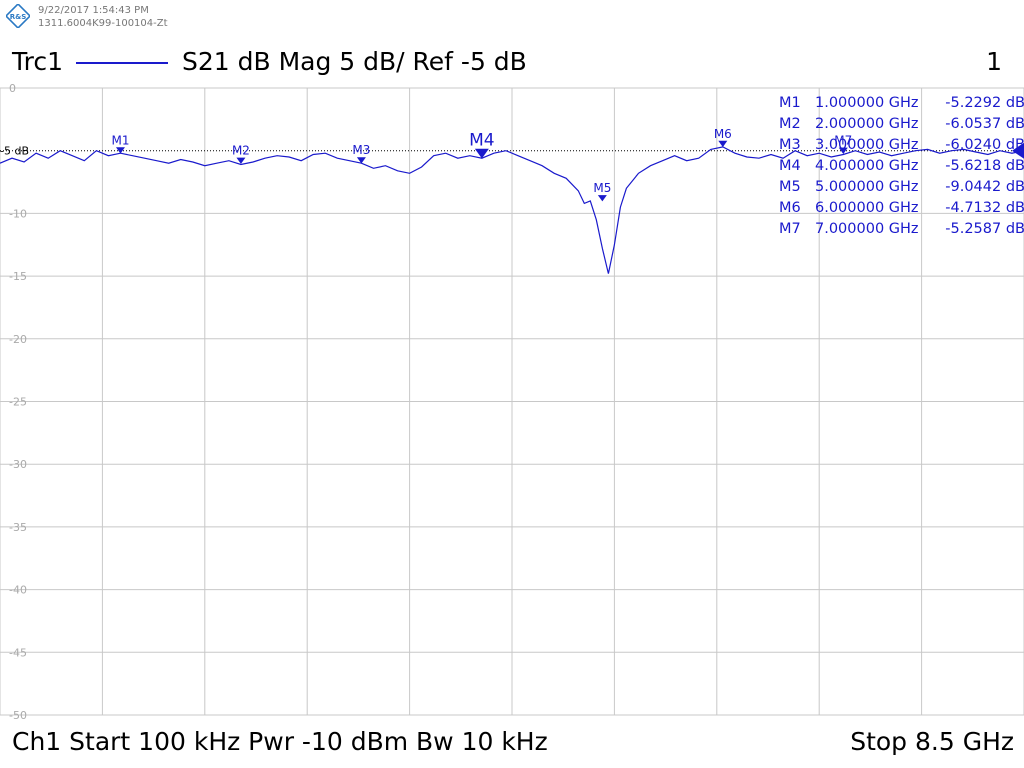 This screenshot has width=1024, height=768. I want to click on trace-color-swatch, so click(122, 63).